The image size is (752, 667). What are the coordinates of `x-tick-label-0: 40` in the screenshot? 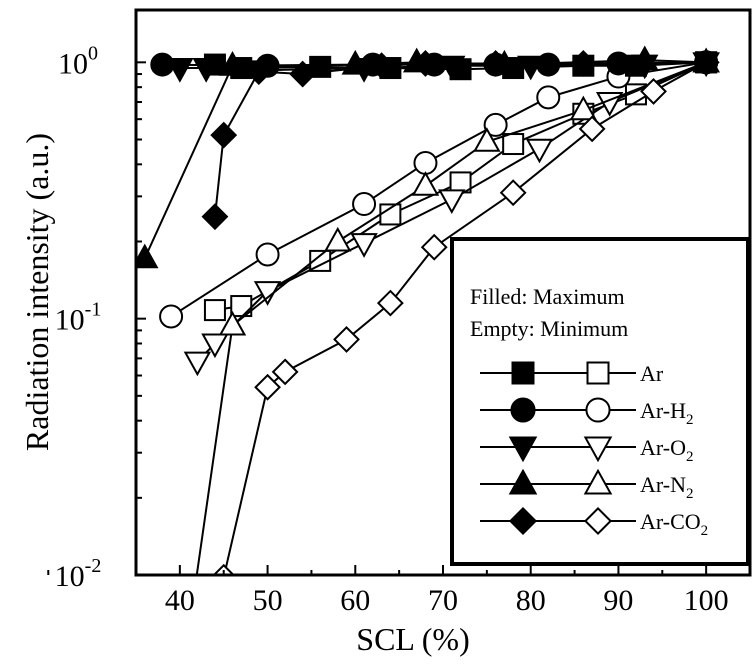 It's located at (180, 600).